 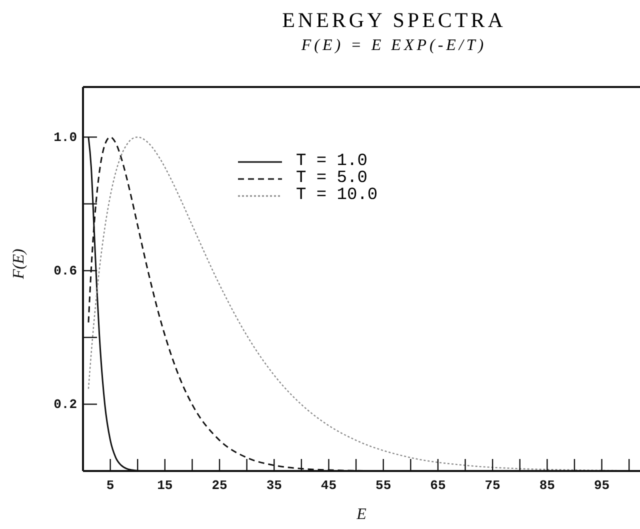 What do you see at coordinates (361, 514) in the screenshot?
I see `x-axis-title: E` at bounding box center [361, 514].